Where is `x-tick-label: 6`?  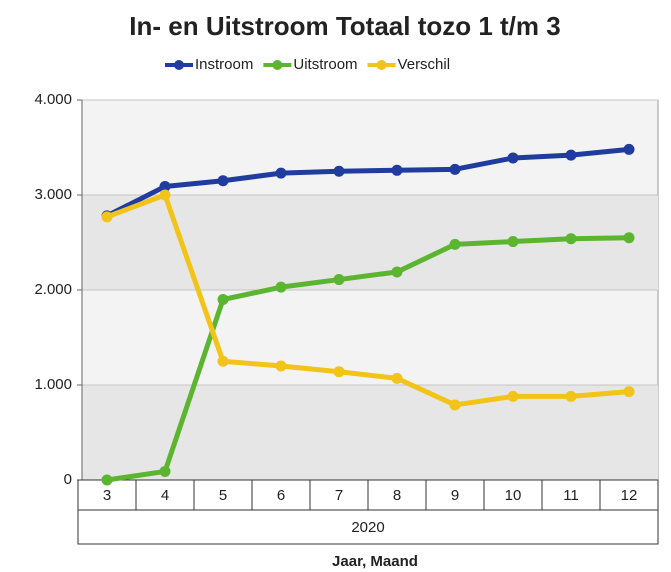 x-tick-label: 6 is located at coordinates (281, 495).